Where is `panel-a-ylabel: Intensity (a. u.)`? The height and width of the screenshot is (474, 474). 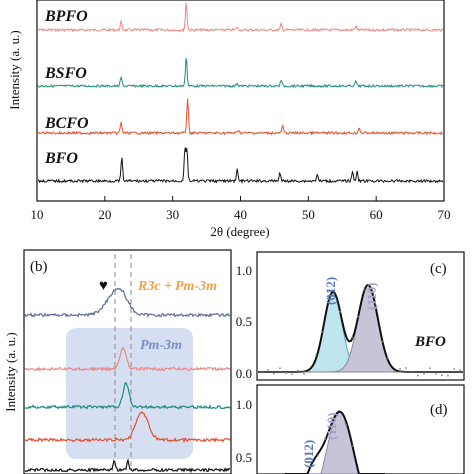
panel-a-ylabel: Intensity (a. u.) is located at coordinates (14, 69).